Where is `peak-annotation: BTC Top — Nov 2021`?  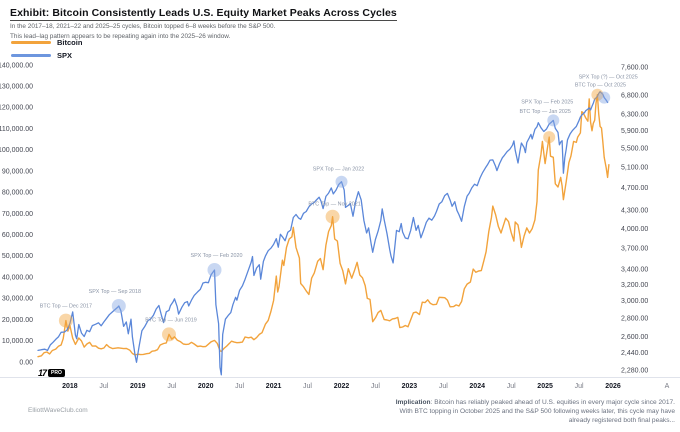
peak-annotation: BTC Top — Nov 2021 is located at coordinates (334, 205).